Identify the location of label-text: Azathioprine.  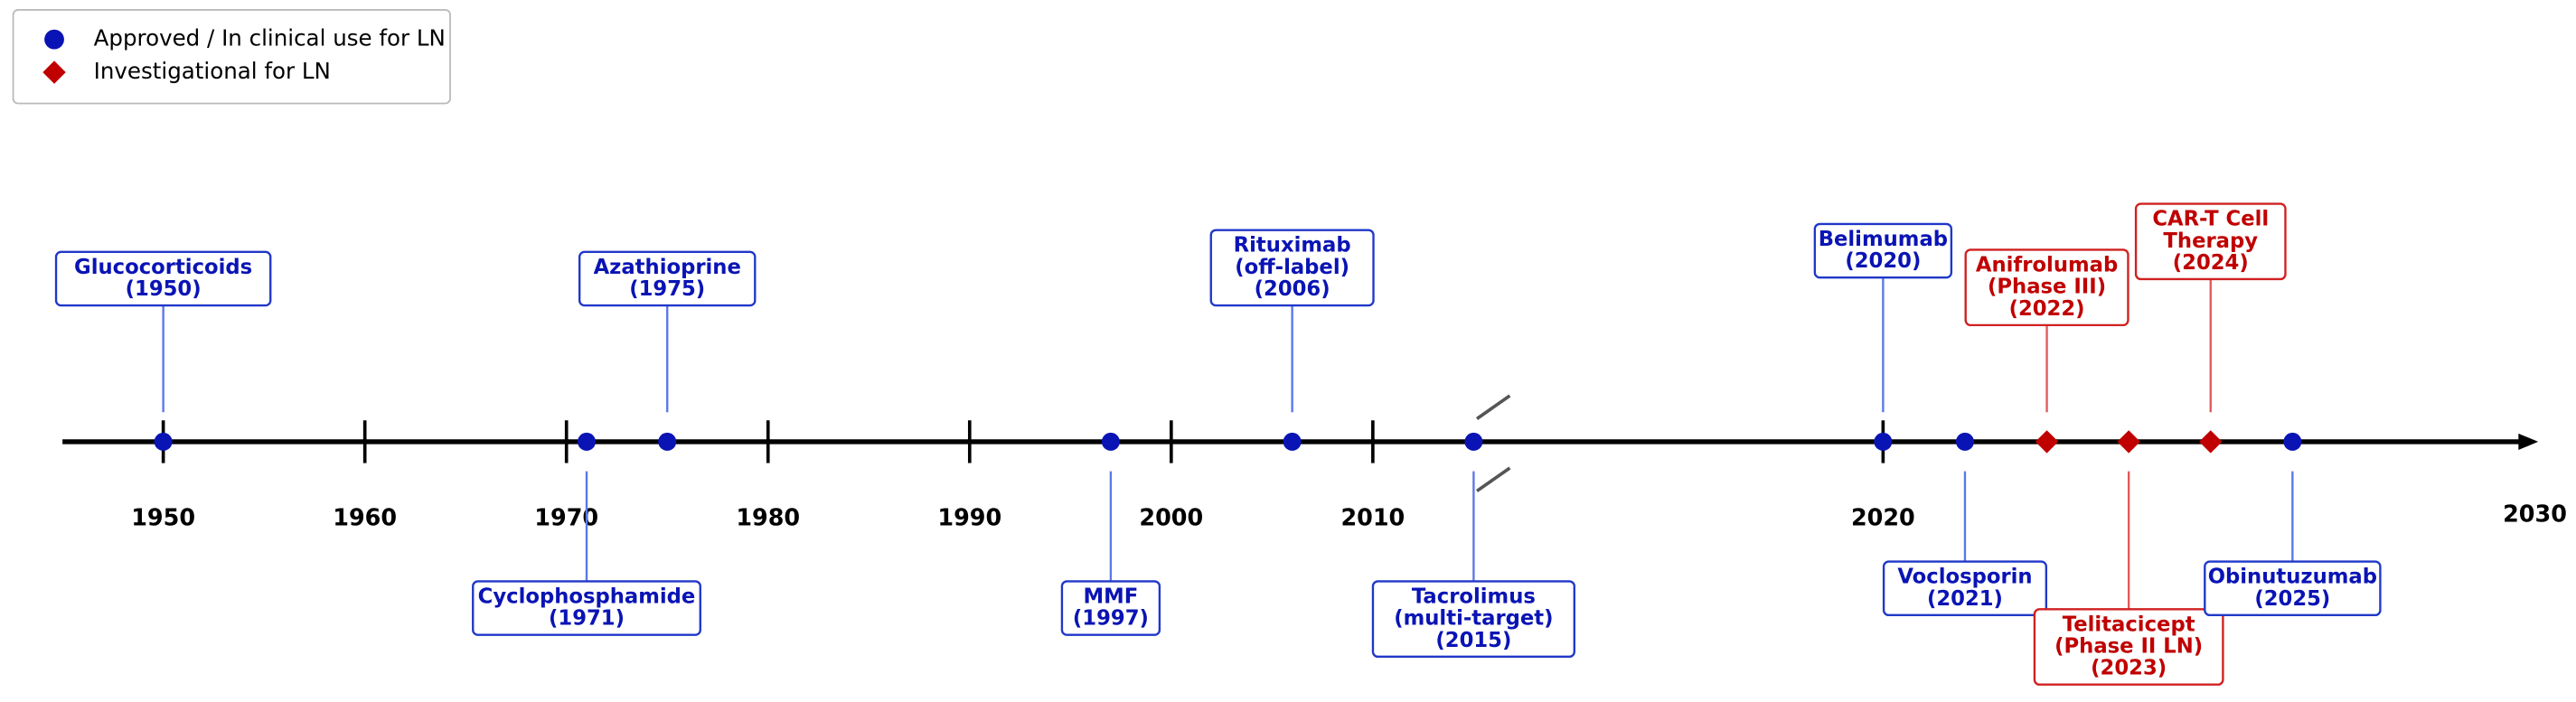
(667, 268).